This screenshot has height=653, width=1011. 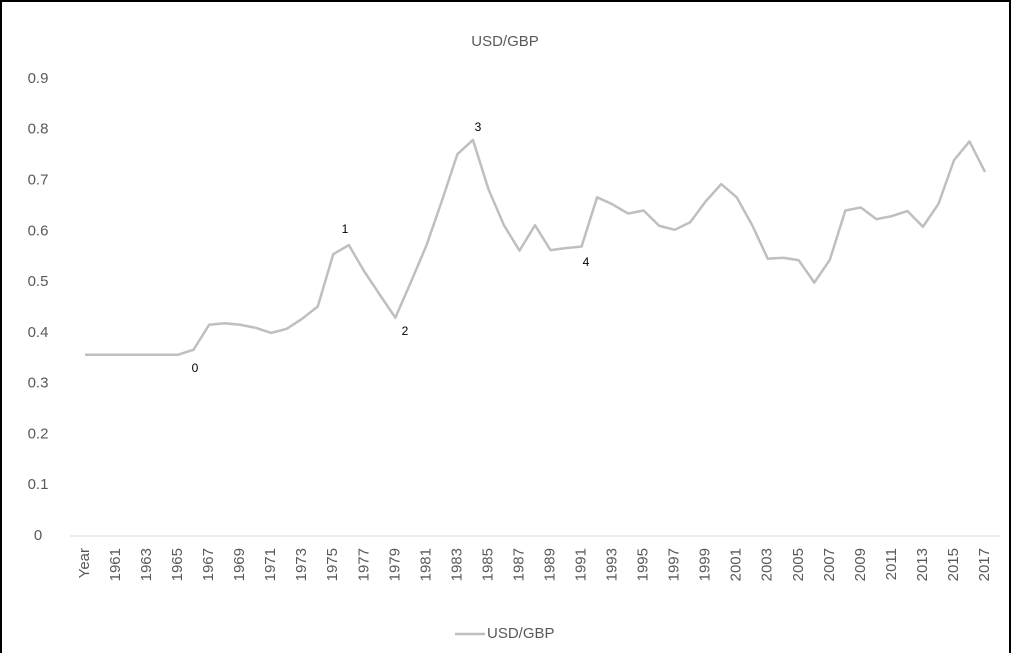 What do you see at coordinates (922, 564) in the screenshot?
I see `x-tick-label: 2013` at bounding box center [922, 564].